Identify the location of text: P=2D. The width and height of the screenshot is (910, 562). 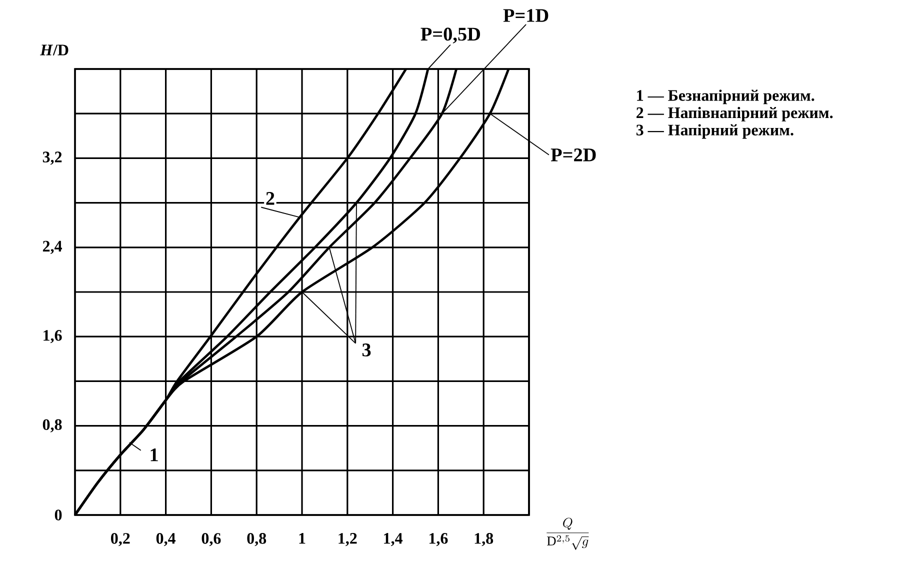
(573, 155).